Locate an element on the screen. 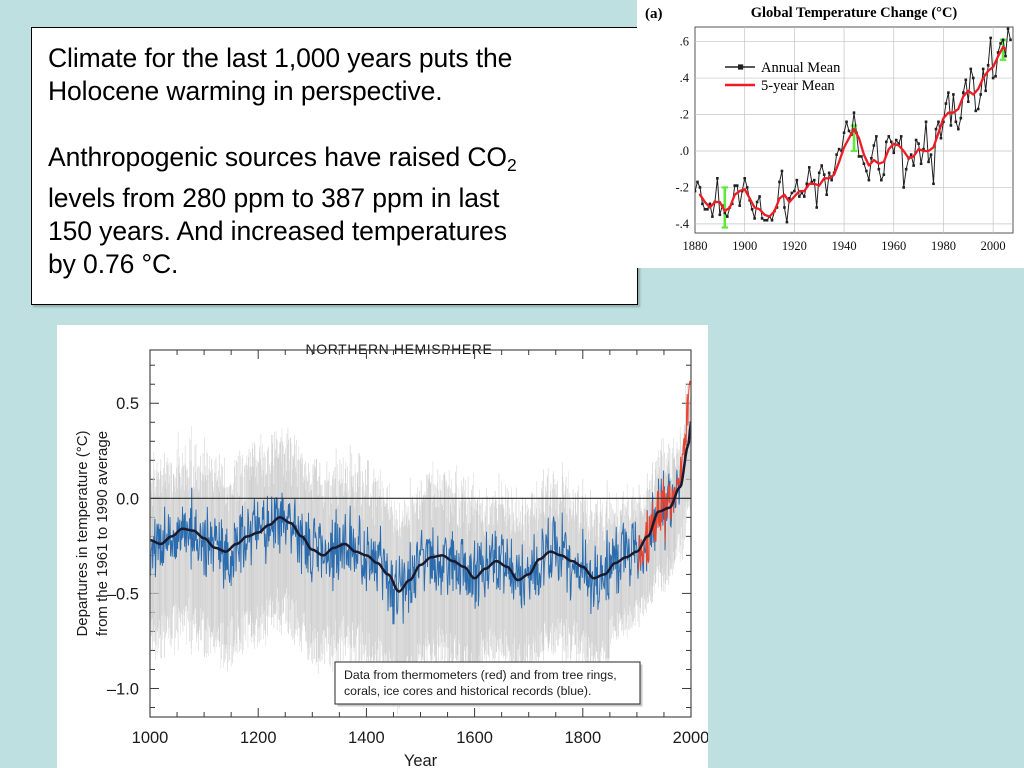  paragraph-2-line-4: by 0.76 °C. is located at coordinates (113, 263).